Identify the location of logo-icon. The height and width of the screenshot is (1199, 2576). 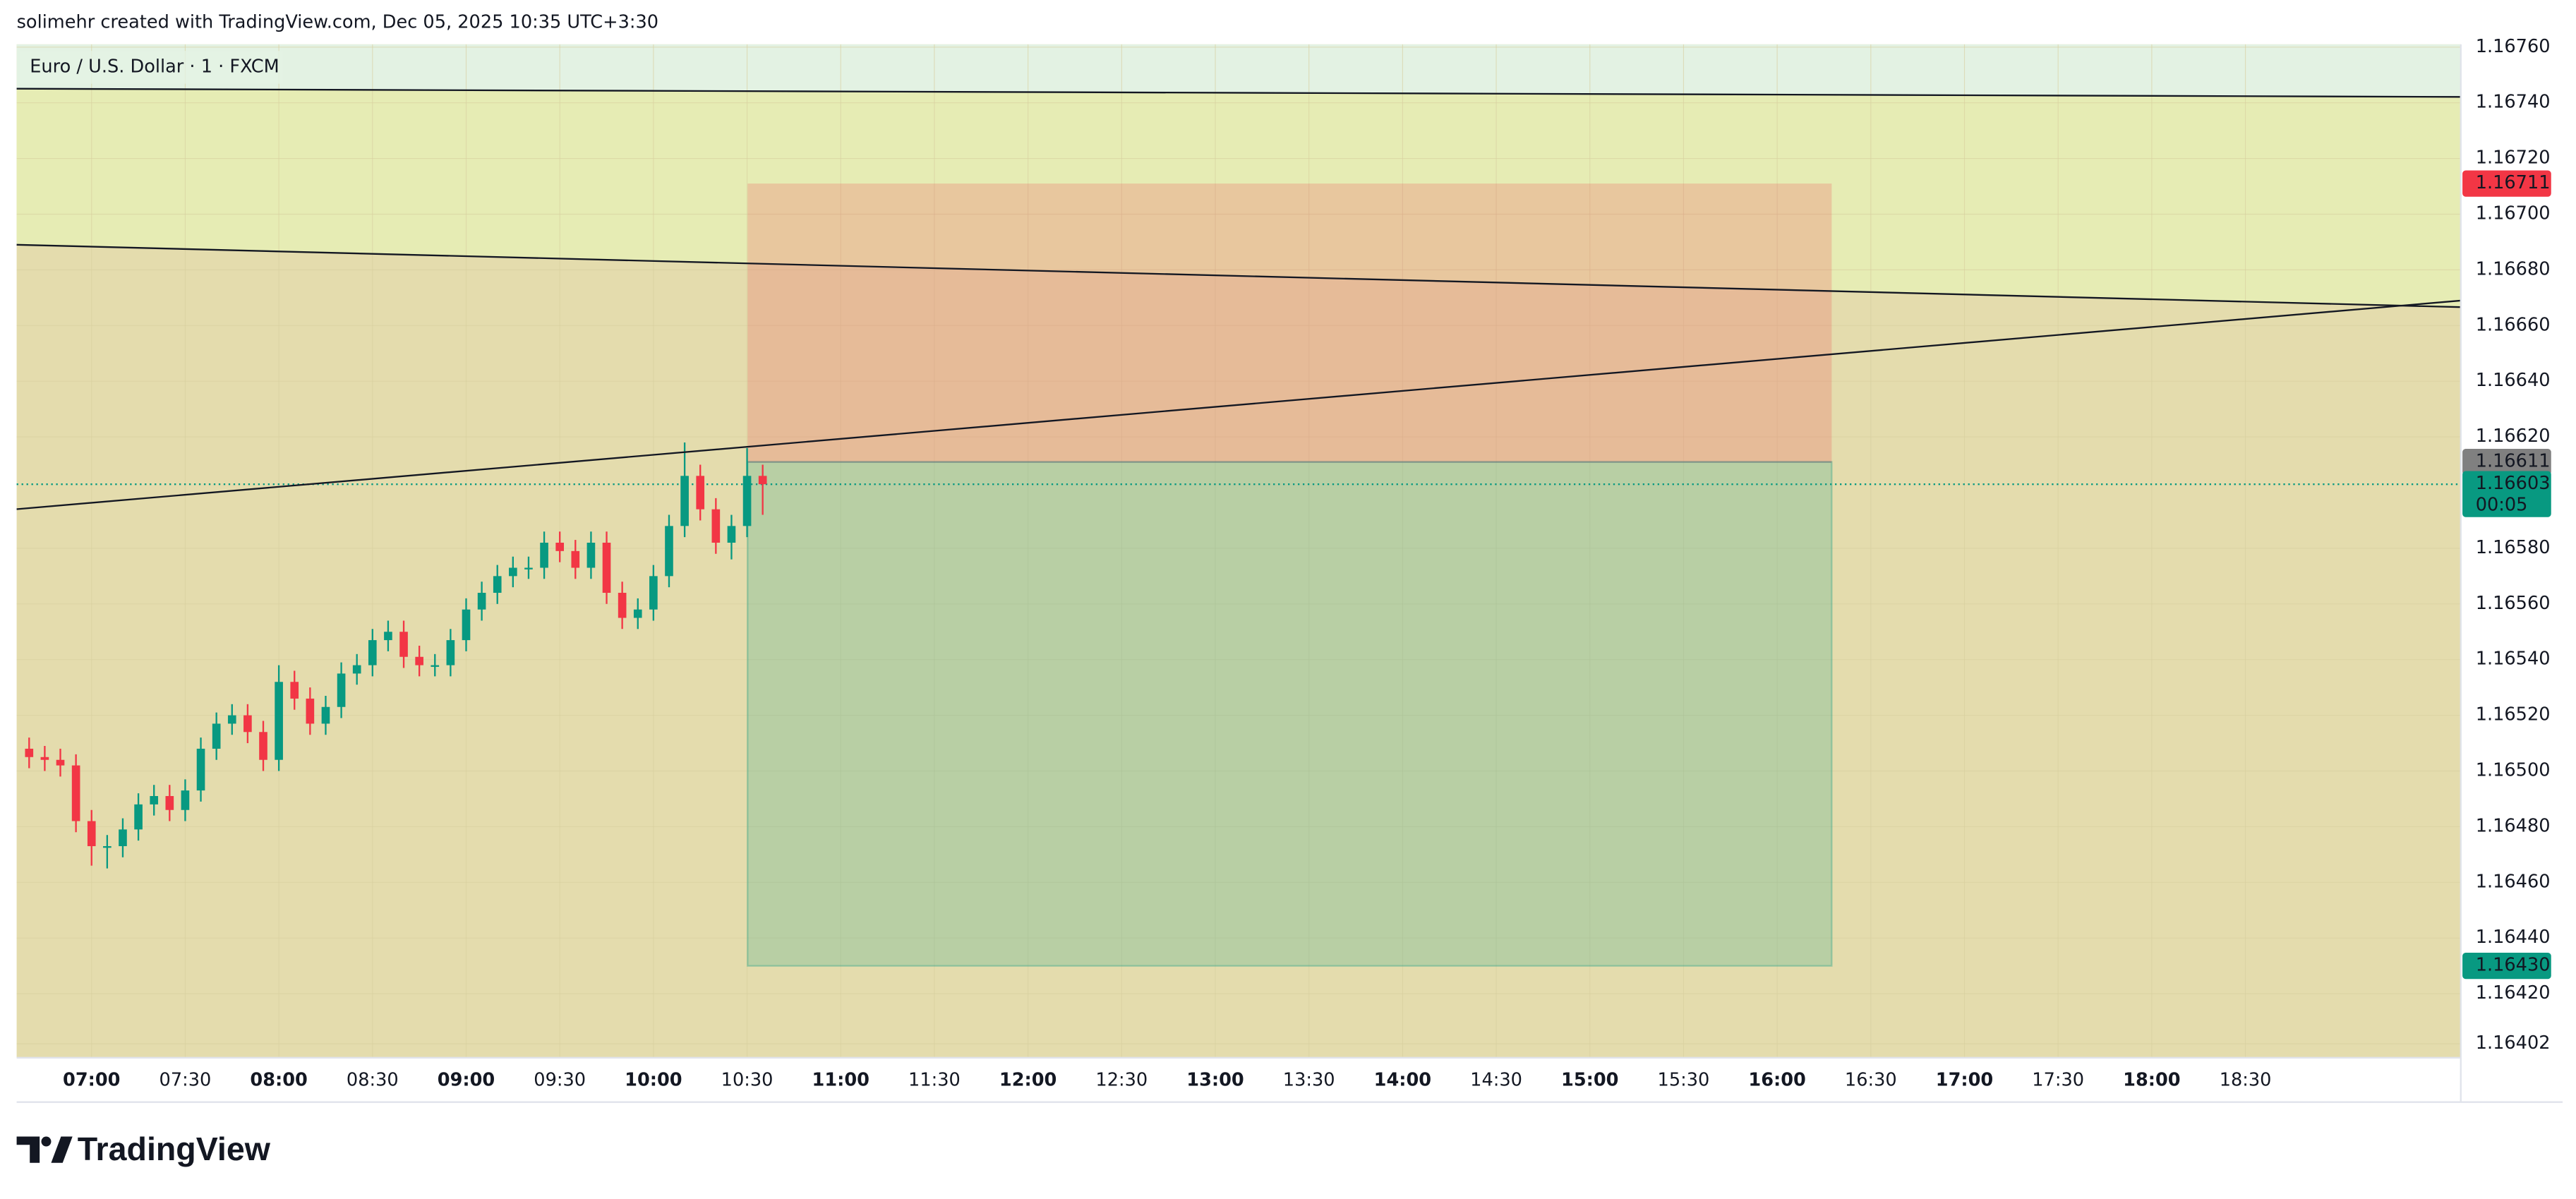
(62, 1149).